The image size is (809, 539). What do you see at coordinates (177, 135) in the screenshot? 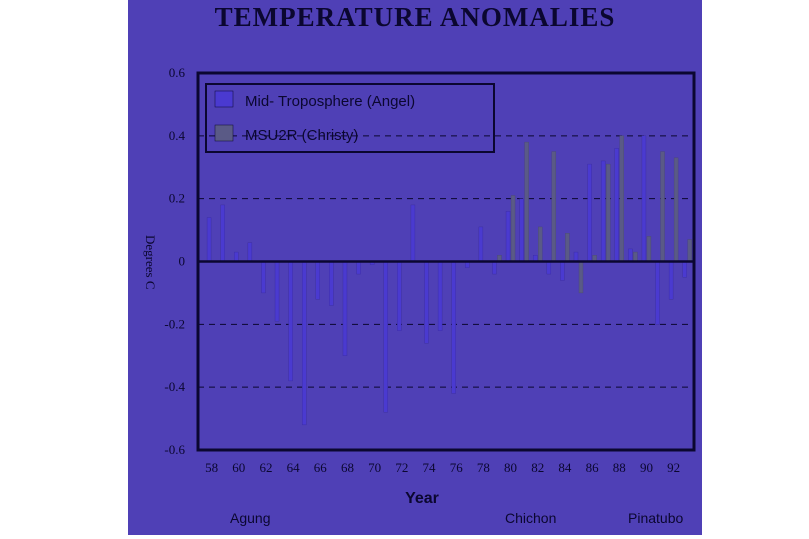
I see `y-tick-label: 0.4` at bounding box center [177, 135].